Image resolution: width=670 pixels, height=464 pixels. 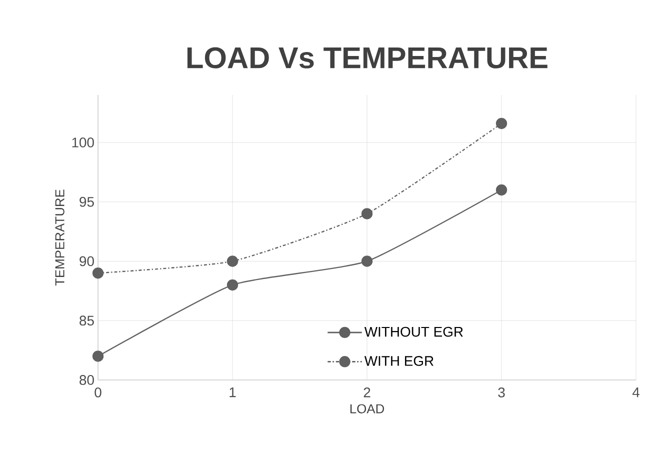 What do you see at coordinates (367, 409) in the screenshot?
I see `x-axis-title: LOAD` at bounding box center [367, 409].